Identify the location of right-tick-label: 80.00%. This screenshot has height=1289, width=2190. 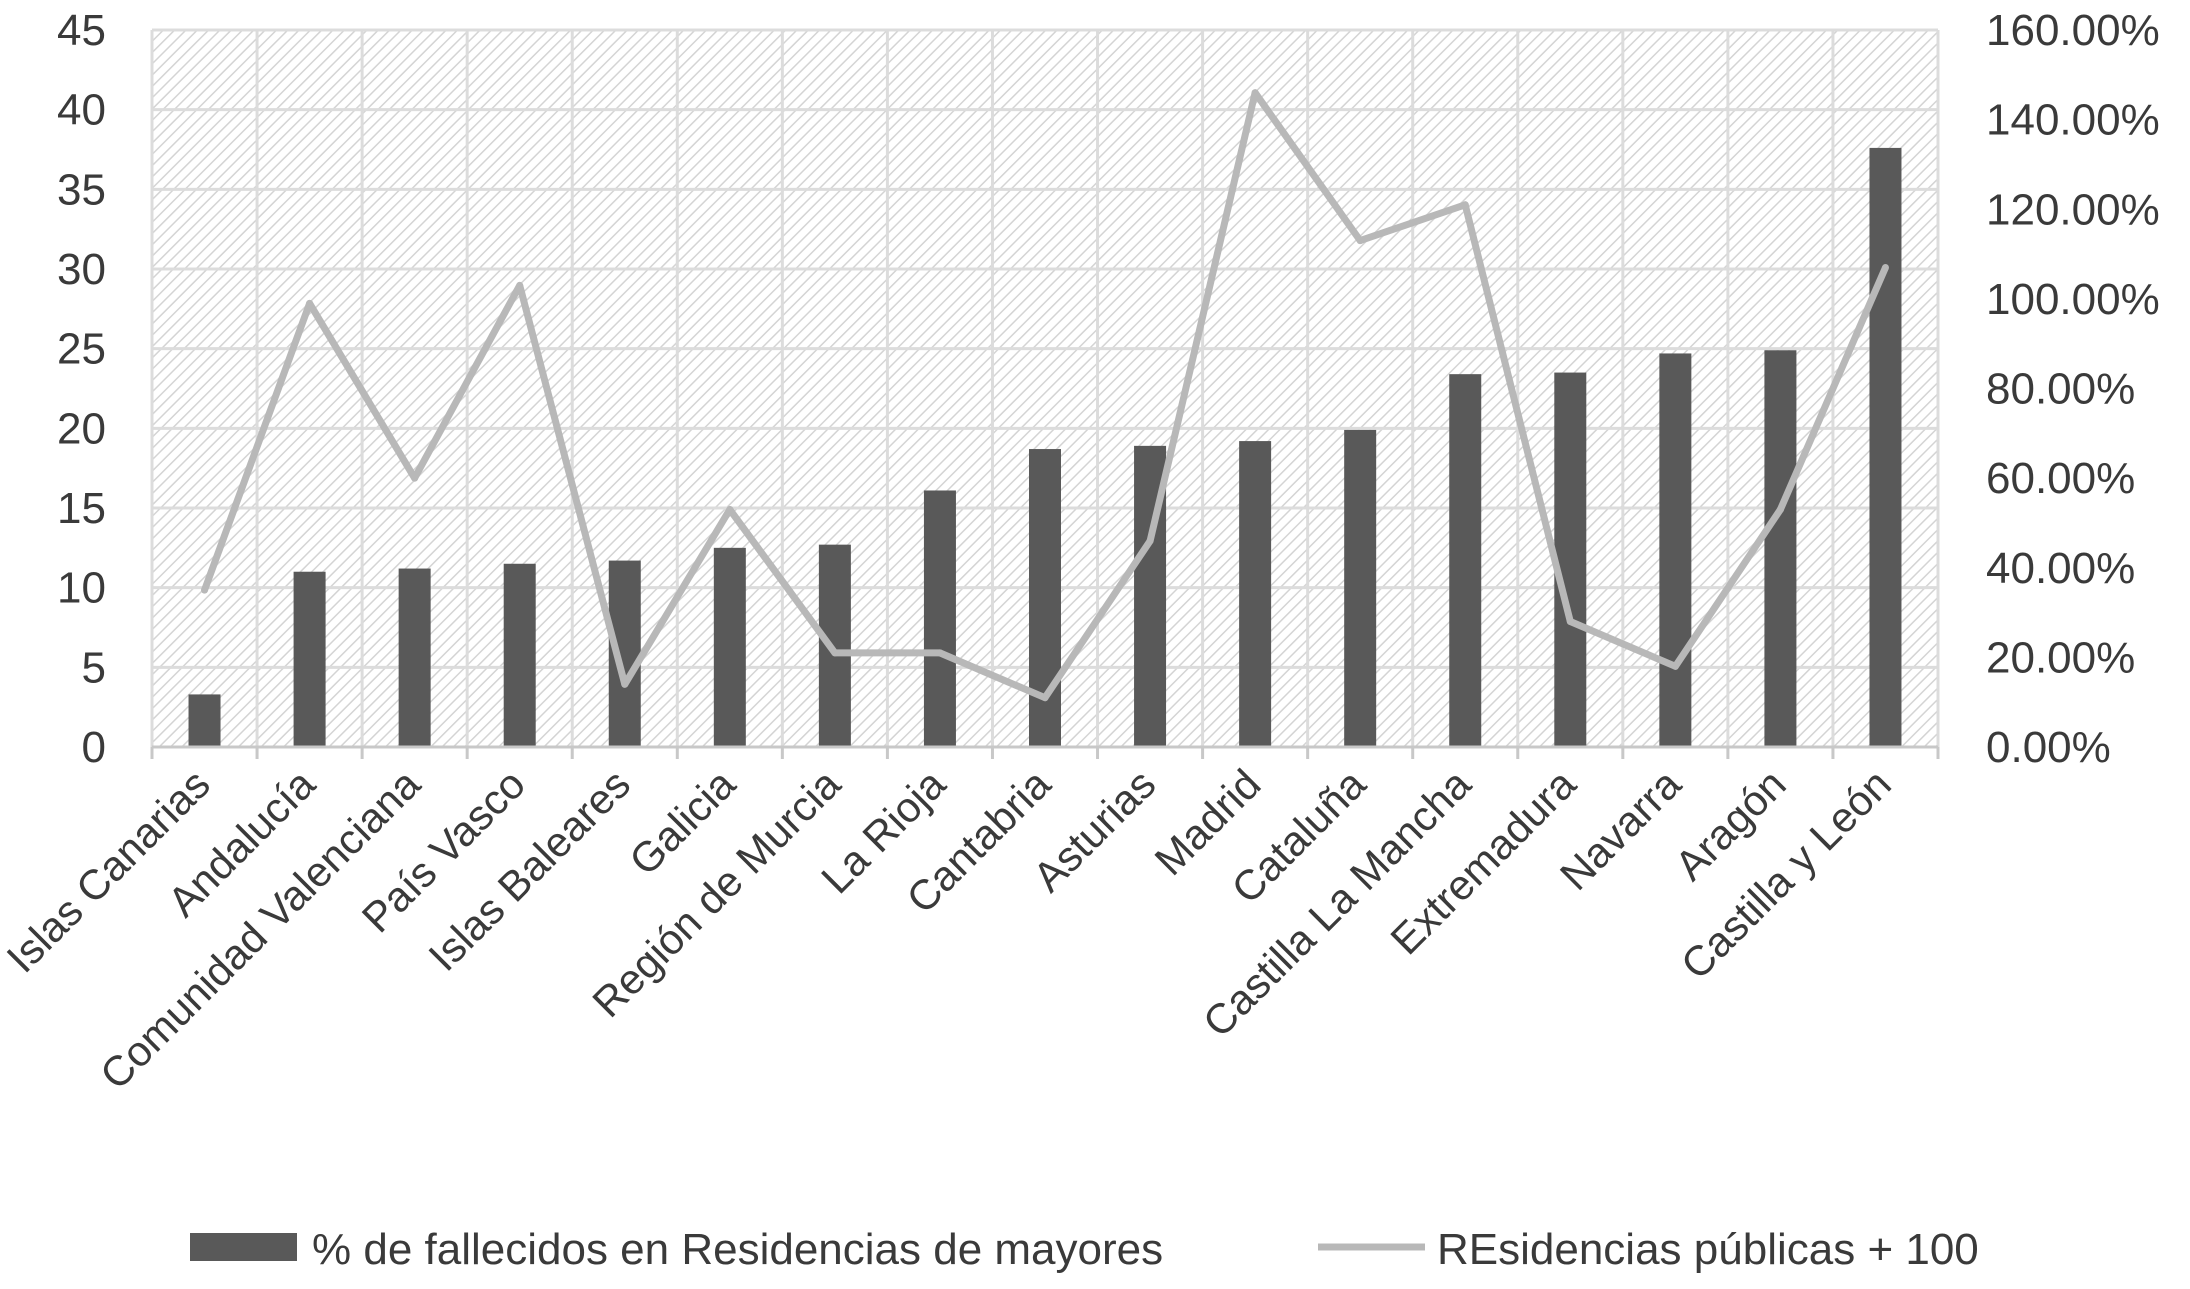
(2060, 389).